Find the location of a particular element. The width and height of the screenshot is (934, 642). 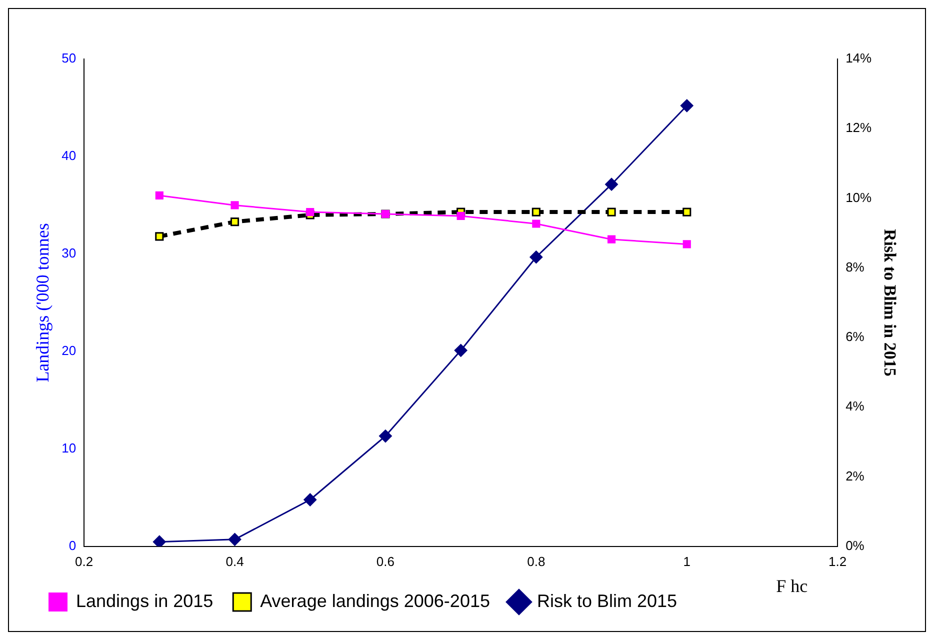

legend-label: Average landings 2006-2015 is located at coordinates (375, 600).